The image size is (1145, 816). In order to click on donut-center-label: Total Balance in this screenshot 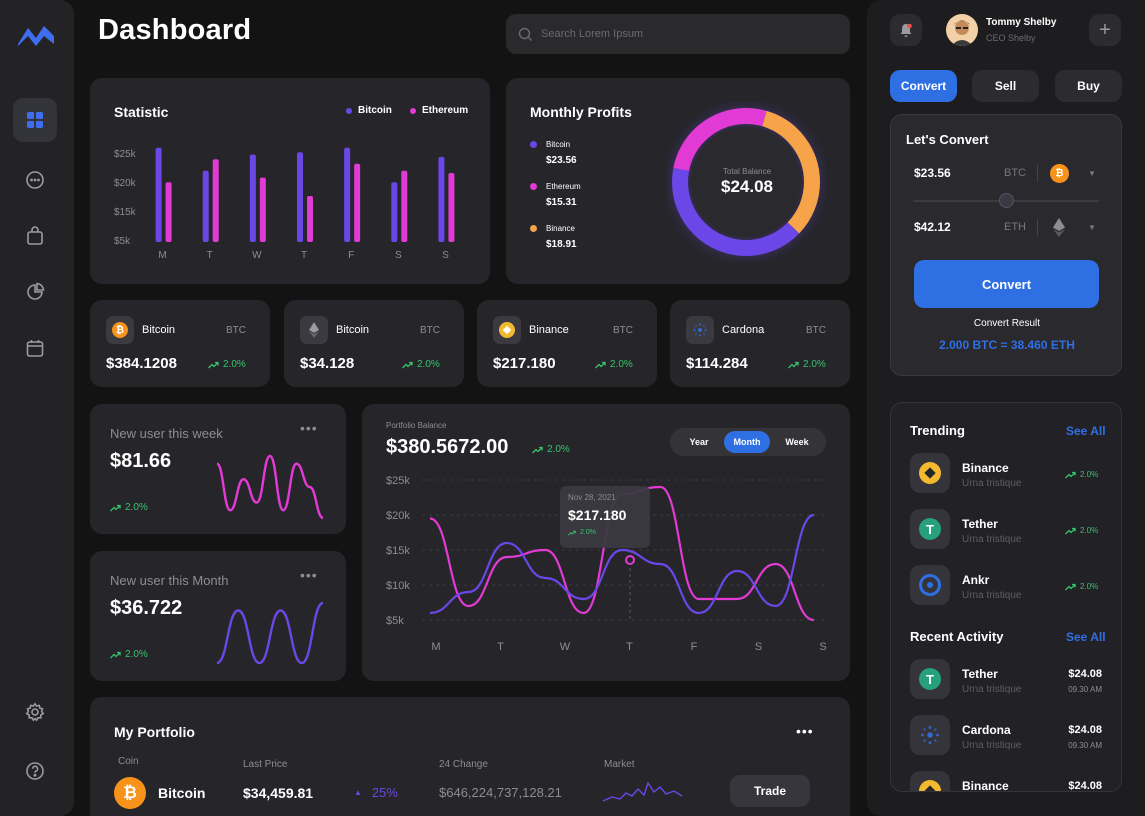, I will do `click(747, 171)`.